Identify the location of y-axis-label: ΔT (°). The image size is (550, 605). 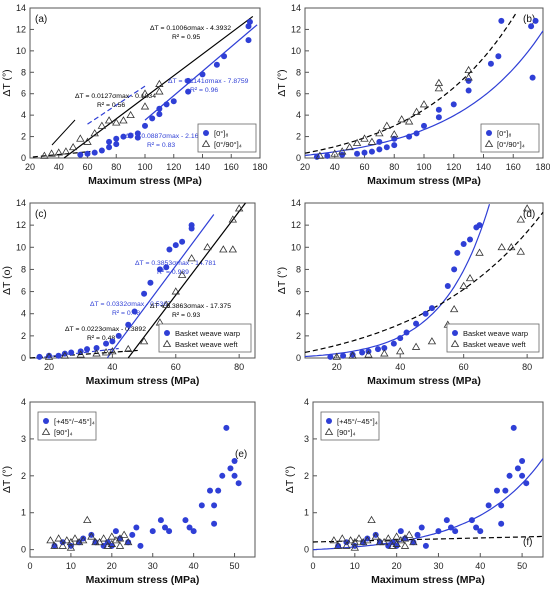
(282, 82).